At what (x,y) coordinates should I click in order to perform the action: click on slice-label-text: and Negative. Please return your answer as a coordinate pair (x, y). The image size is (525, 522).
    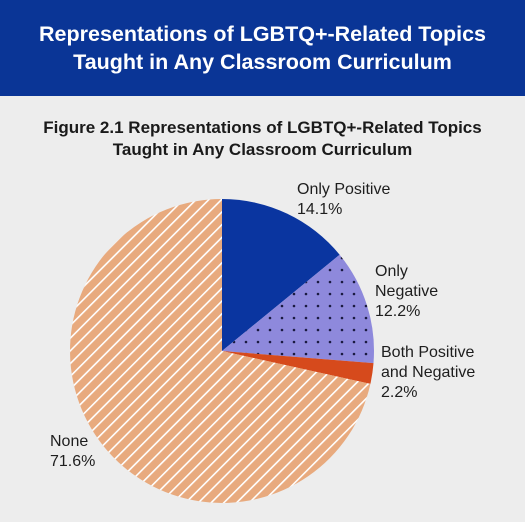
    Looking at the image, I should click on (428, 372).